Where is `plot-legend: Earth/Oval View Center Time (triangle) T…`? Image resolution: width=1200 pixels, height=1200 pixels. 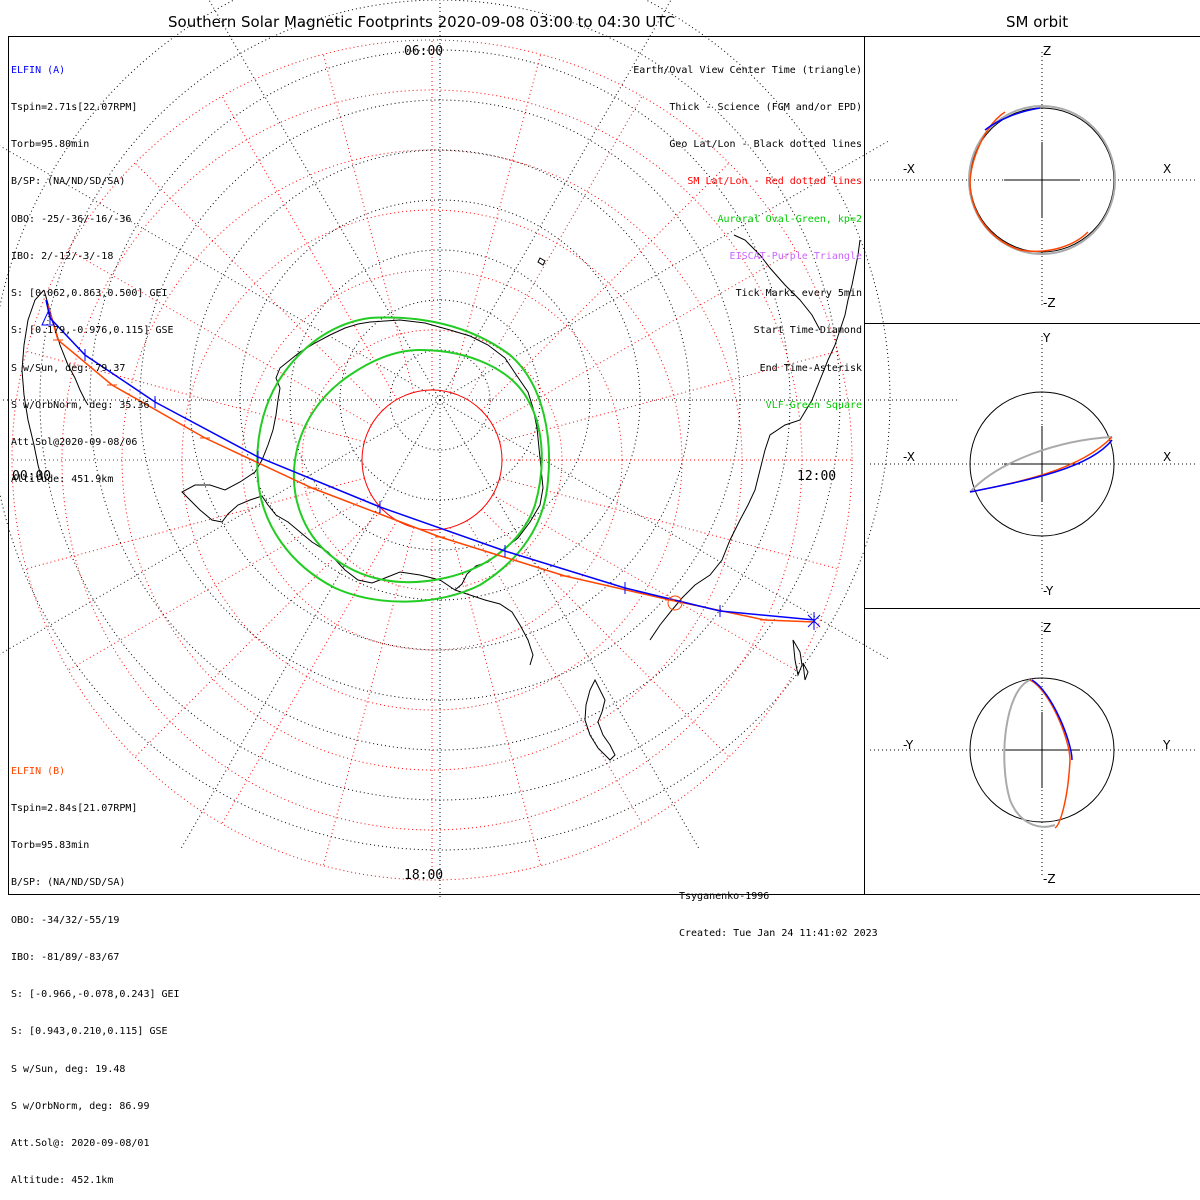 plot-legend: Earth/Oval View Center Time (triangle) T… is located at coordinates (747, 232).